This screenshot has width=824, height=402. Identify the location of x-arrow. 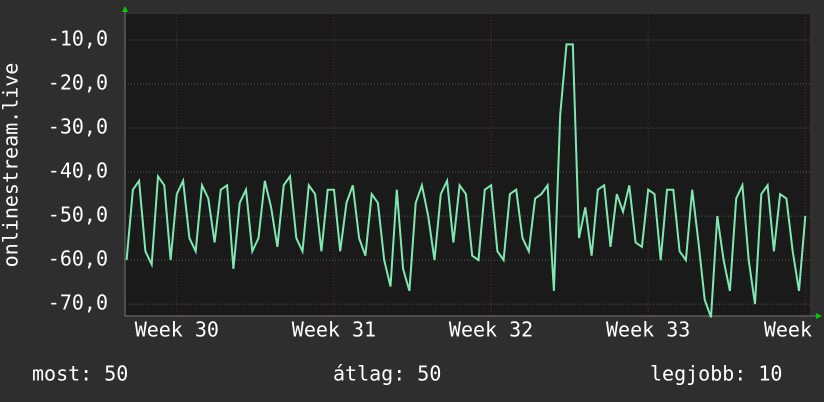
(819, 316).